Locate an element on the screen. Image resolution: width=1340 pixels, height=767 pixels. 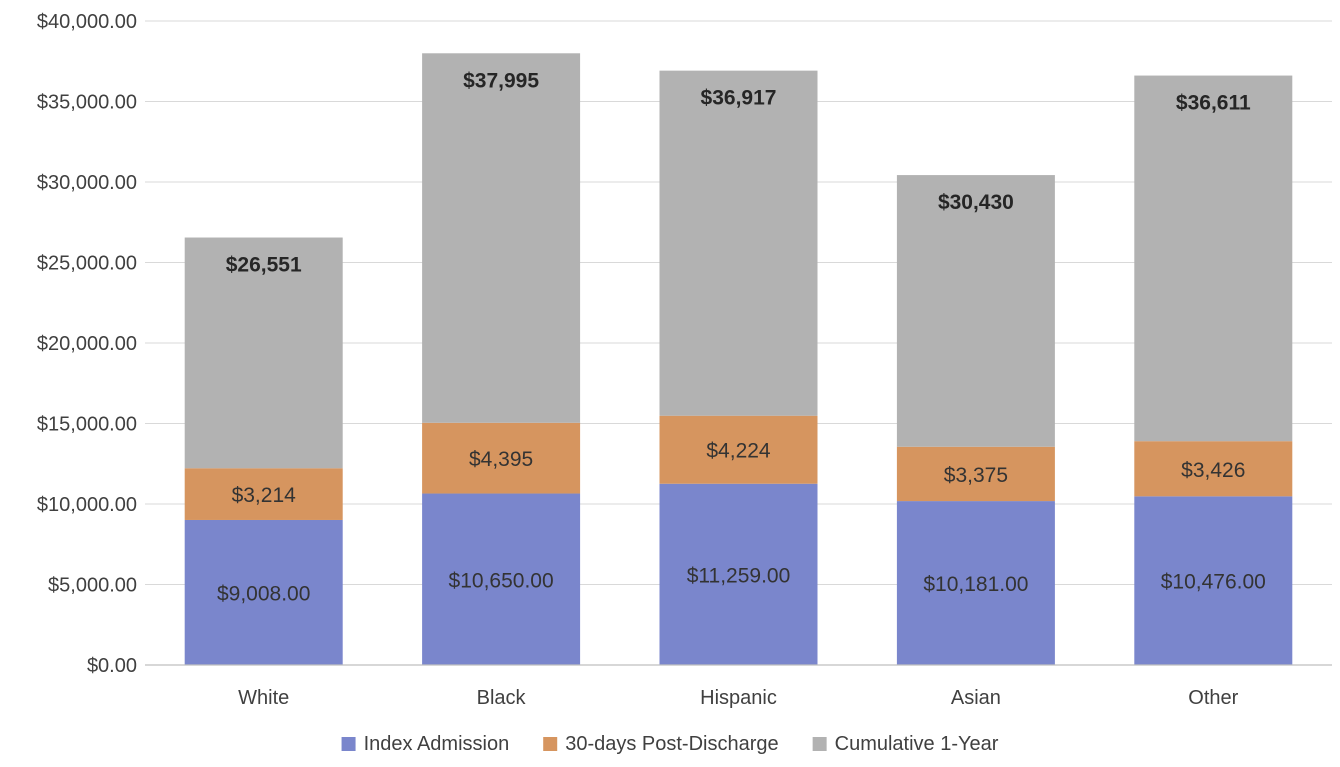
bar-group-white: $9,008.00 $3,214 $26,551 is located at coordinates (263, 451).